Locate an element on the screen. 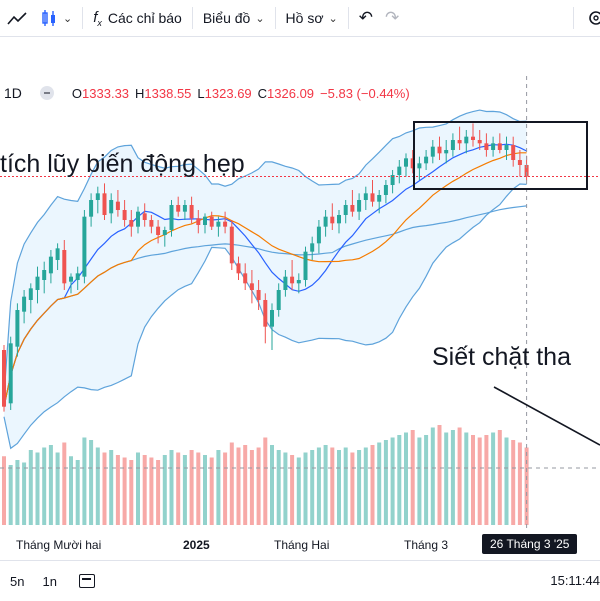 This screenshot has height=601, width=600. calendar-icon is located at coordinates (86, 581).